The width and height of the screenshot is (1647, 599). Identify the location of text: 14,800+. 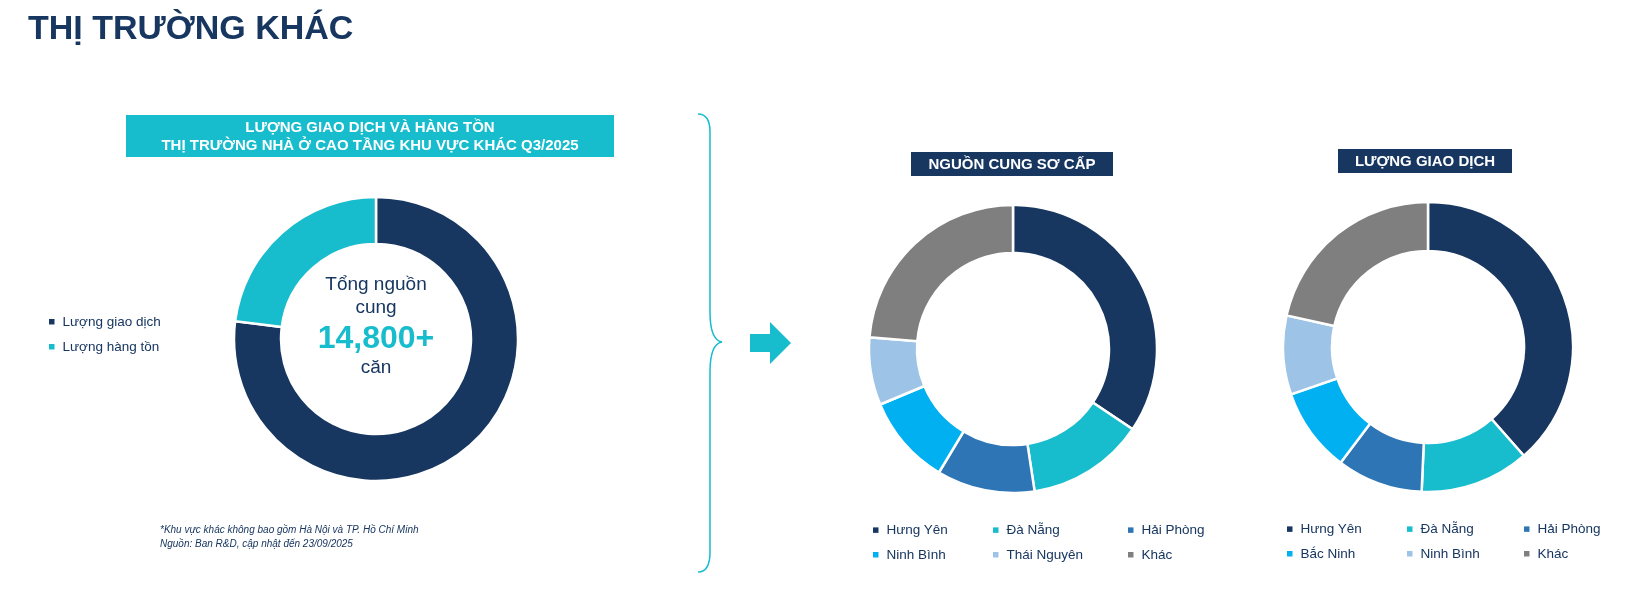
(376, 337).